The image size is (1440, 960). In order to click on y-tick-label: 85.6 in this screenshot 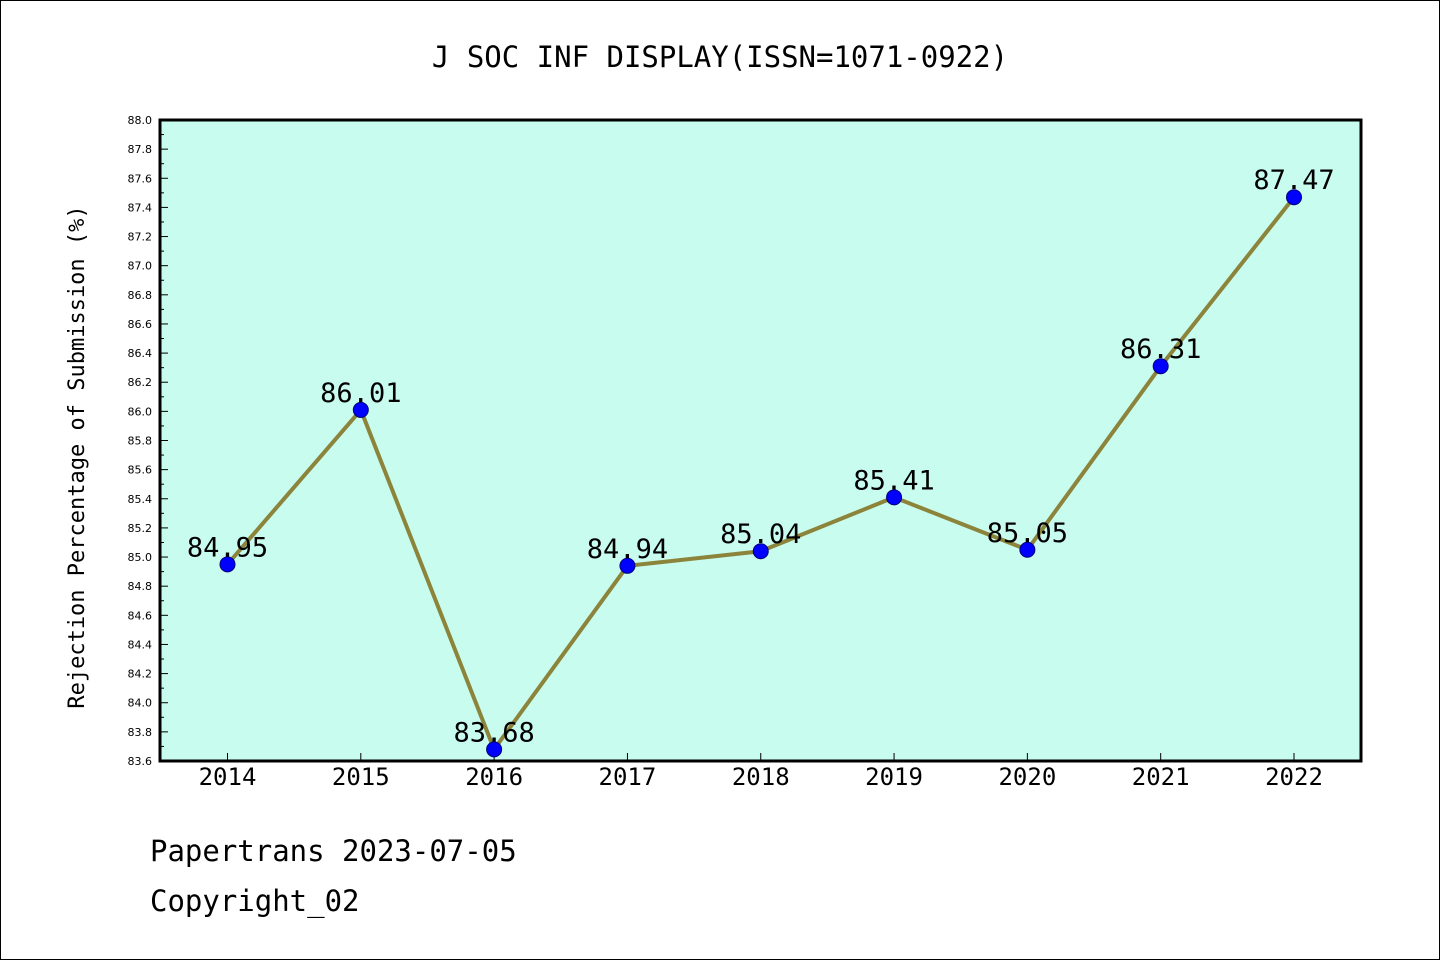, I will do `click(140, 470)`.